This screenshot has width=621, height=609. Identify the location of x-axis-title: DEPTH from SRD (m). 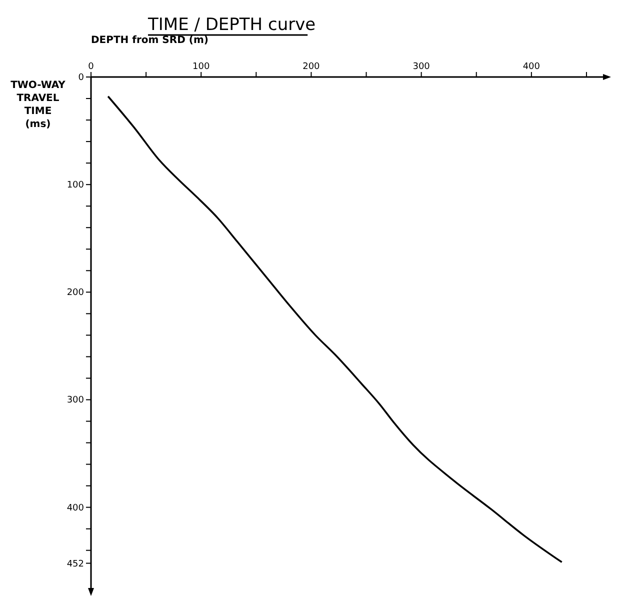
(149, 40).